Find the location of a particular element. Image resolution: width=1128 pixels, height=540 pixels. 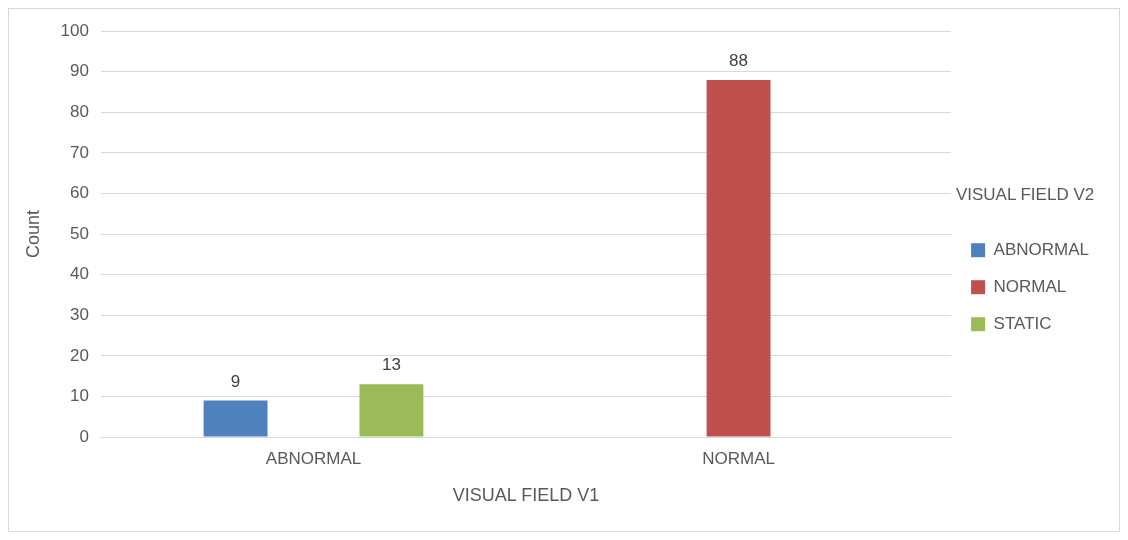

legend-label: STATIC is located at coordinates (1022, 323).